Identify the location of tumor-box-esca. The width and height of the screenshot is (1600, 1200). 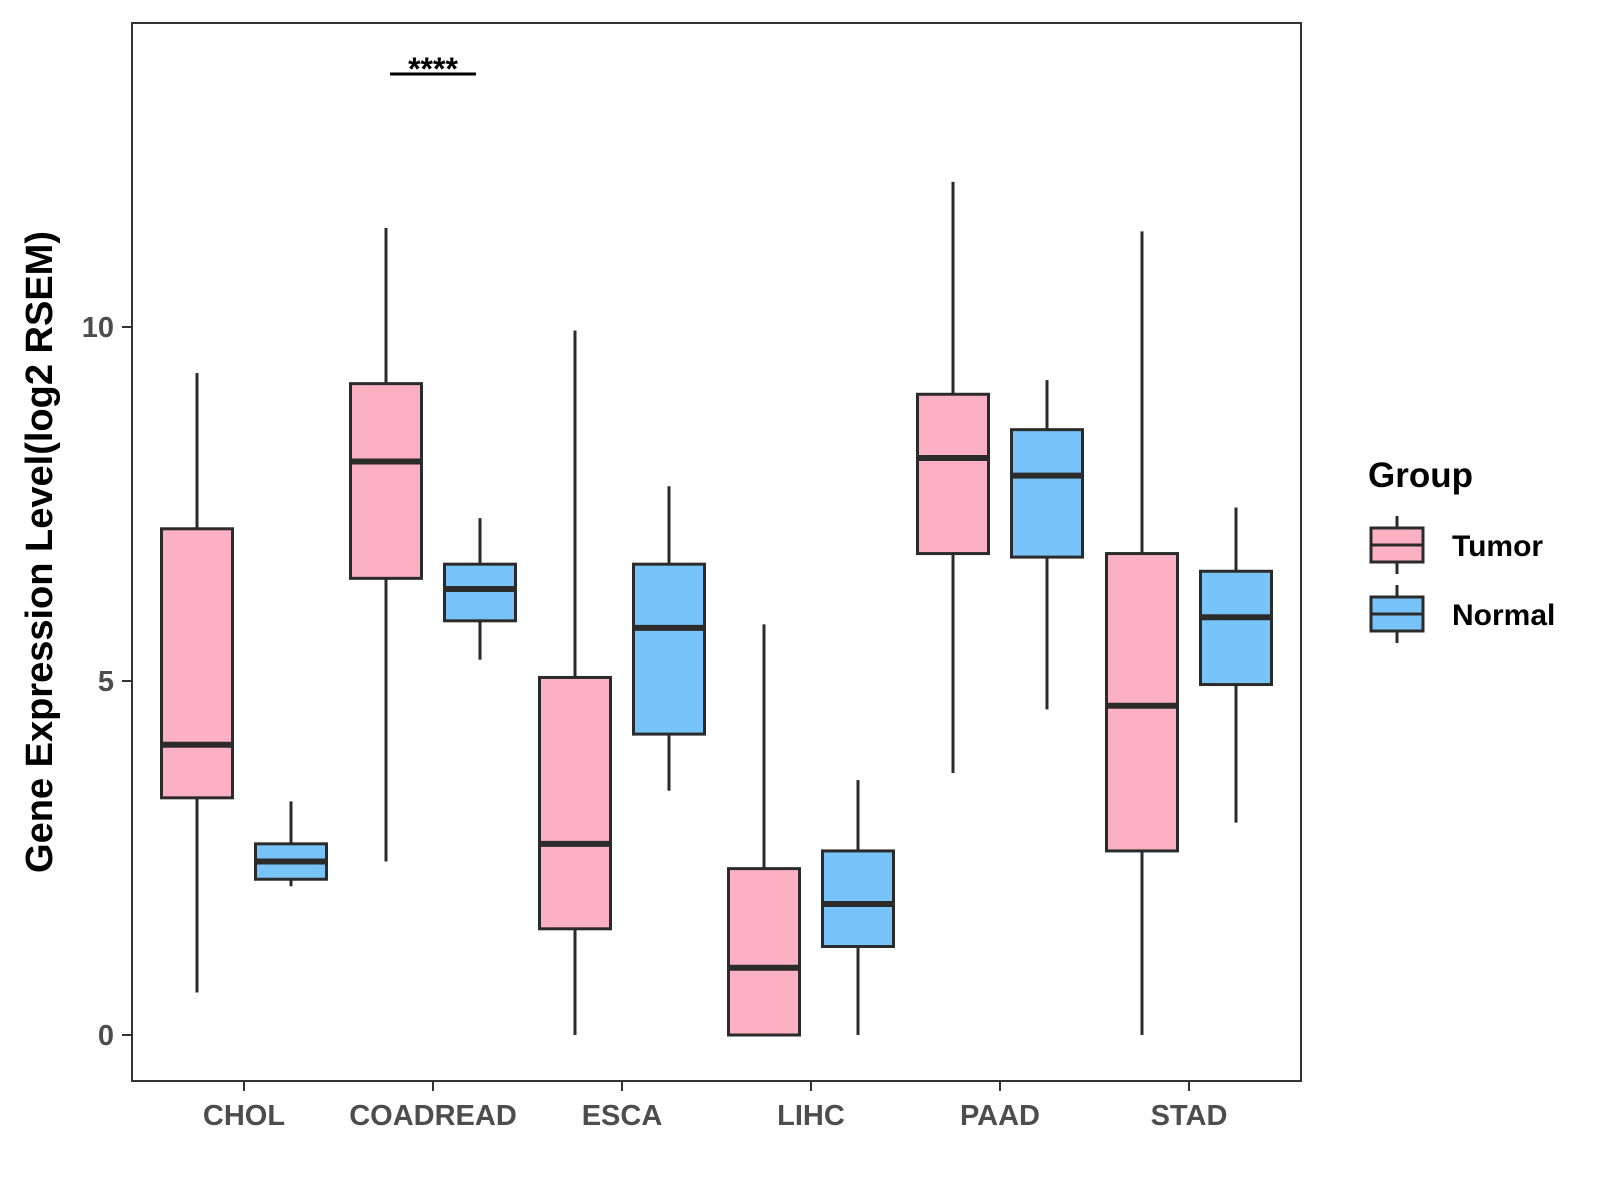
(575, 682).